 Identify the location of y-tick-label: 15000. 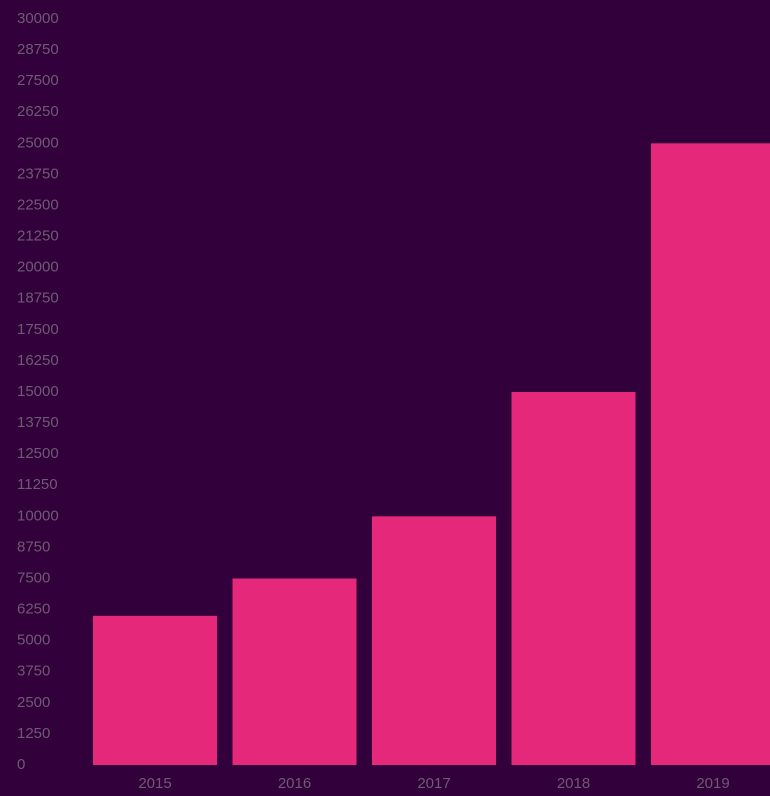
(38, 391).